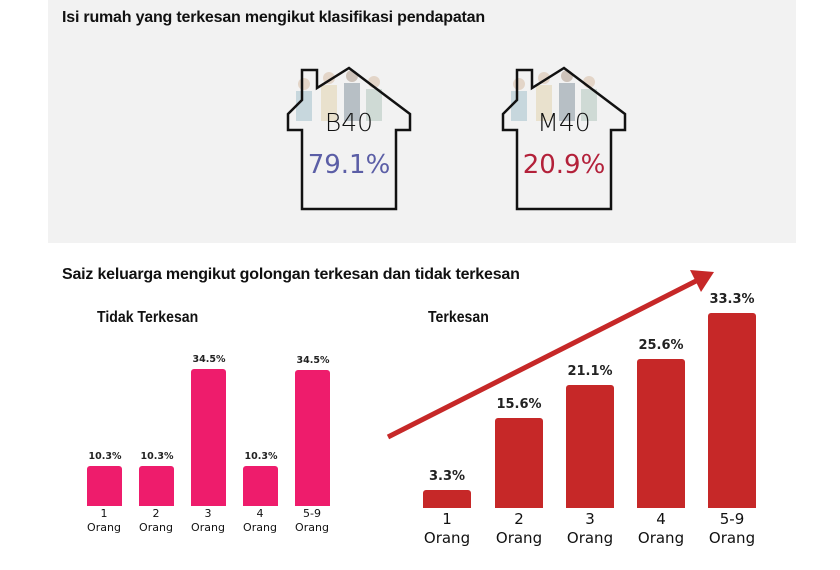 Image resolution: width=840 pixels, height=570 pixels. What do you see at coordinates (564, 165) in the screenshot?
I see `house-value: 20.9%` at bounding box center [564, 165].